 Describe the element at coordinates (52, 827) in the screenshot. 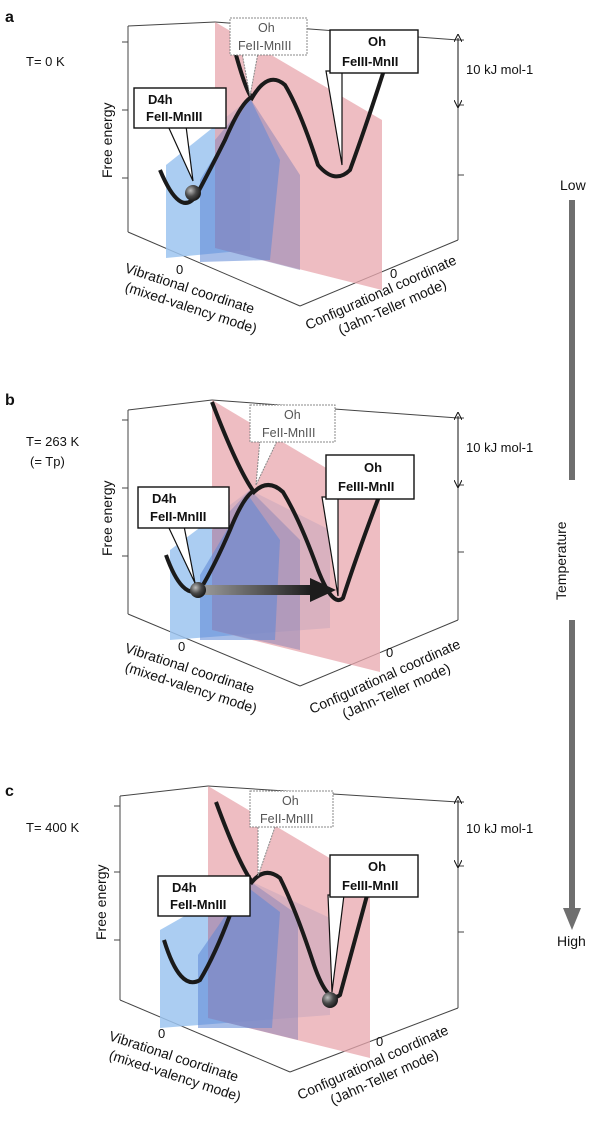

I see `temperature-label: T= 400 K` at that location.